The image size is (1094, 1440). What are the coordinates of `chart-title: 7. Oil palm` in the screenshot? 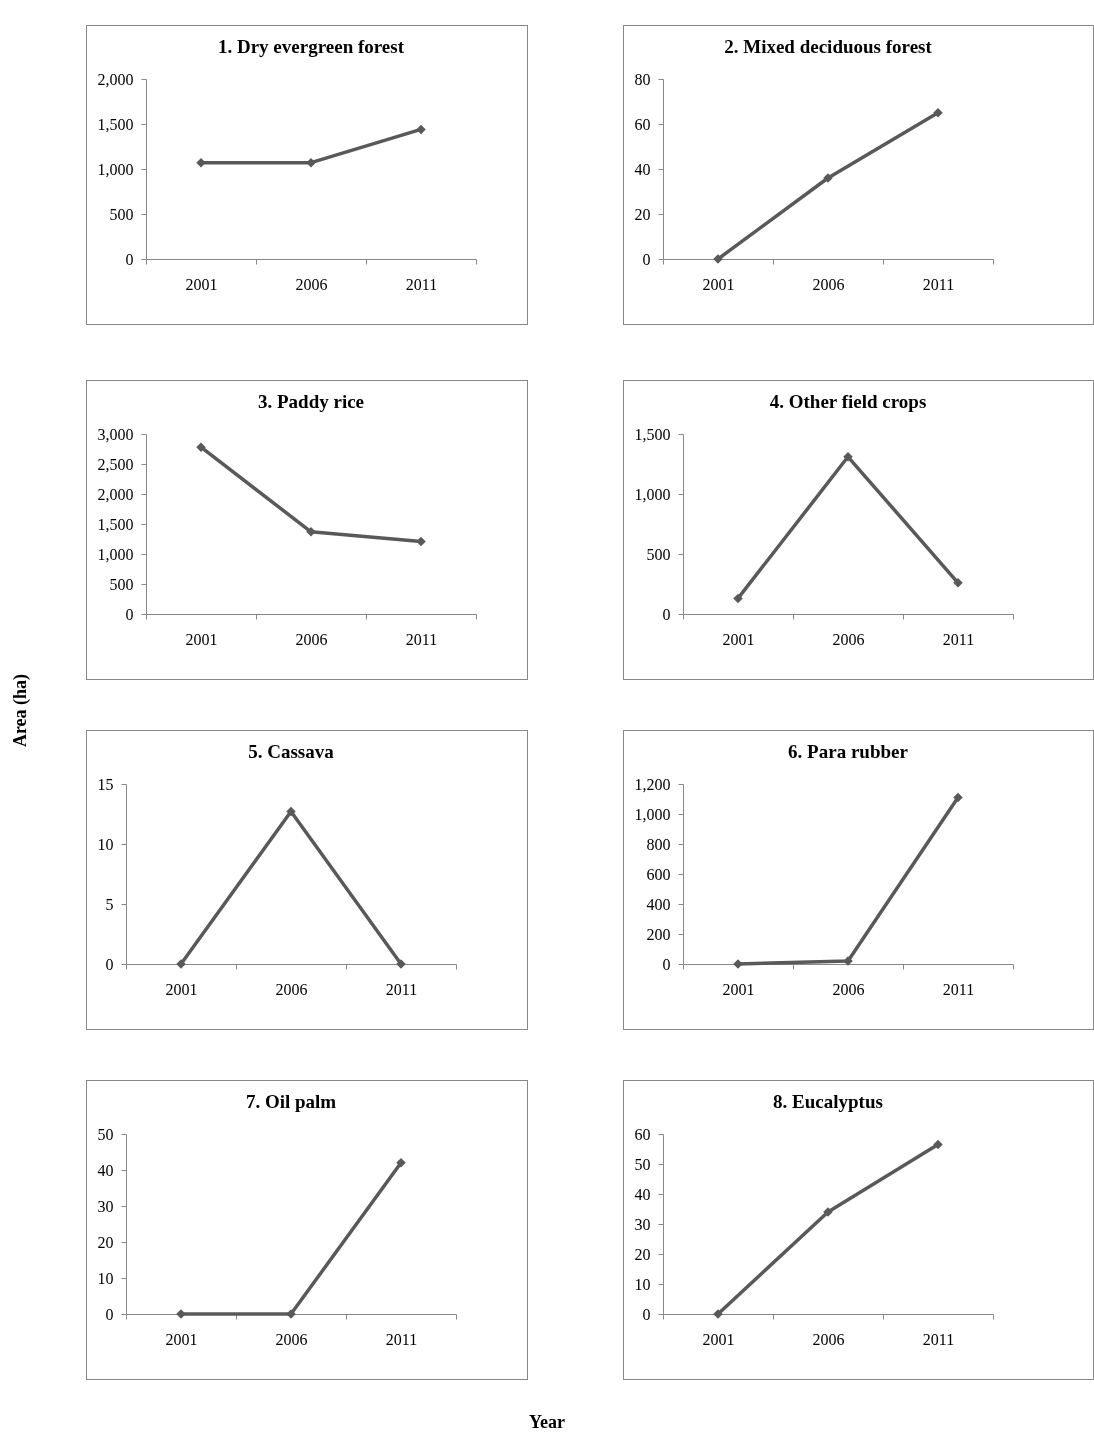 It's located at (291, 1101).